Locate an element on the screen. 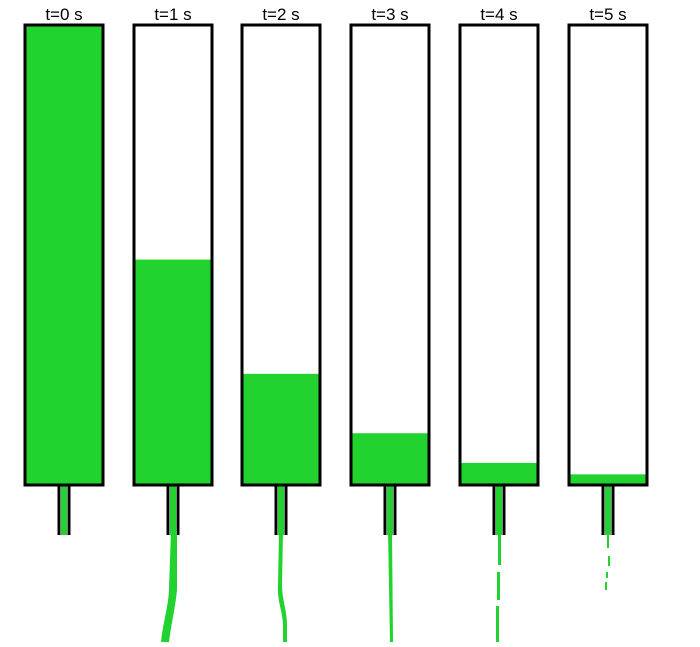  time-label: t=5 s is located at coordinates (607, 14).